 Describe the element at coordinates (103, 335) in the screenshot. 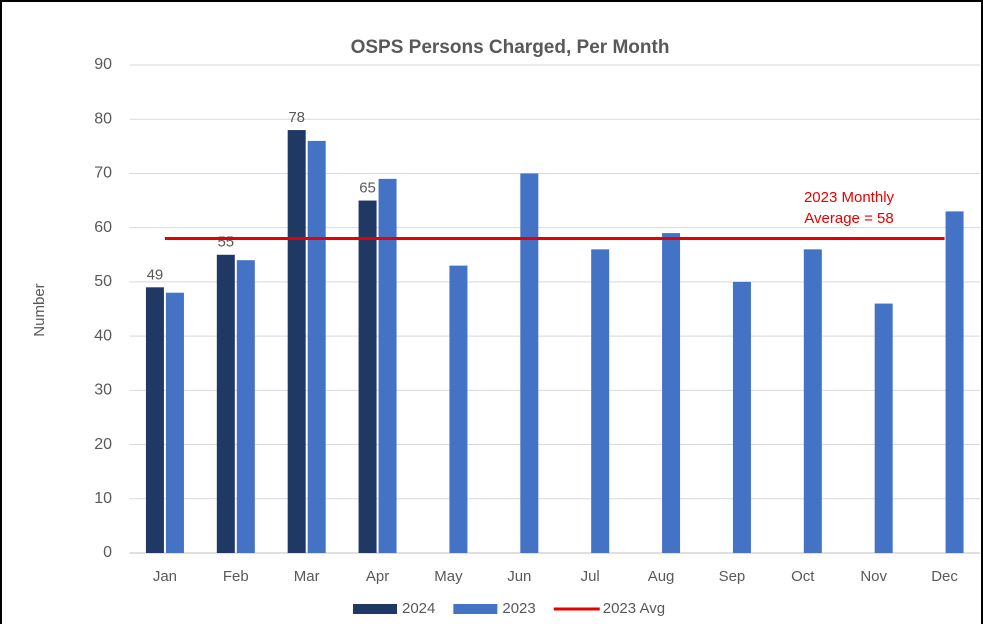

I see `y-tick-label: 40` at that location.